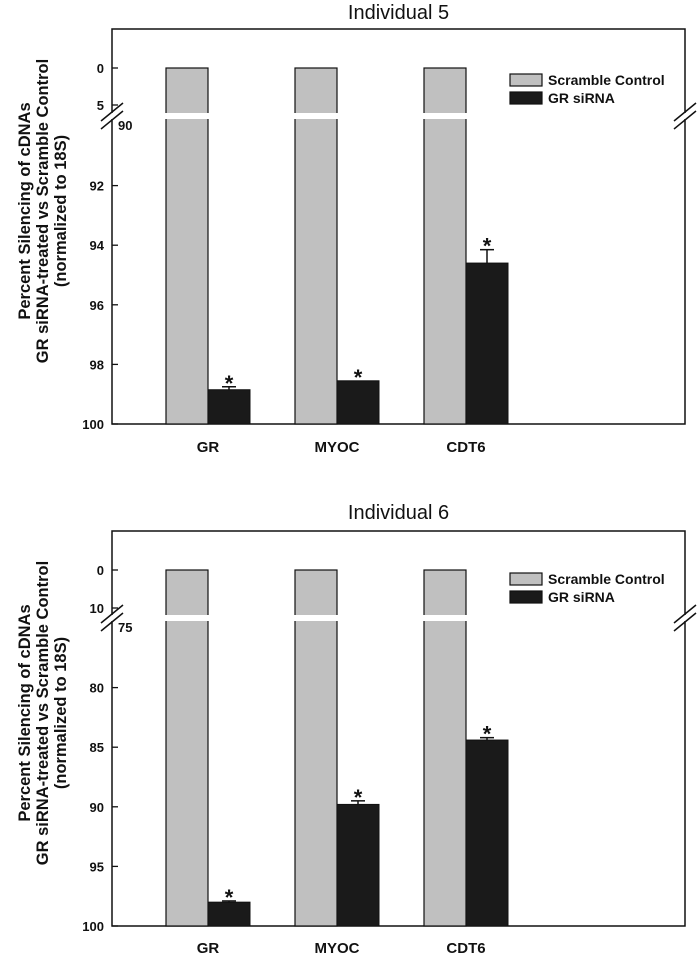 Image resolution: width=700 pixels, height=957 pixels. Describe the element at coordinates (97, 608) in the screenshot. I see `y-tick-label: 10` at that location.